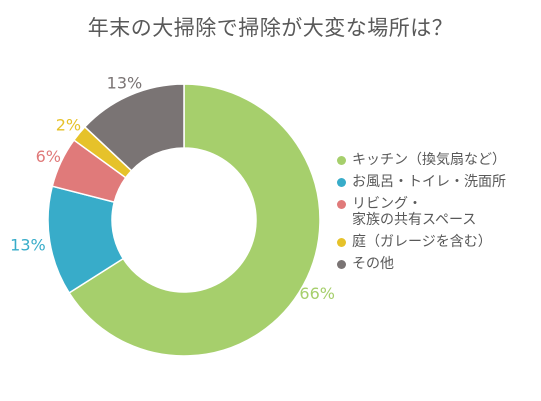 The height and width of the screenshot is (401, 541). I want to click on slice-value-label-5: 13%, so click(125, 82).